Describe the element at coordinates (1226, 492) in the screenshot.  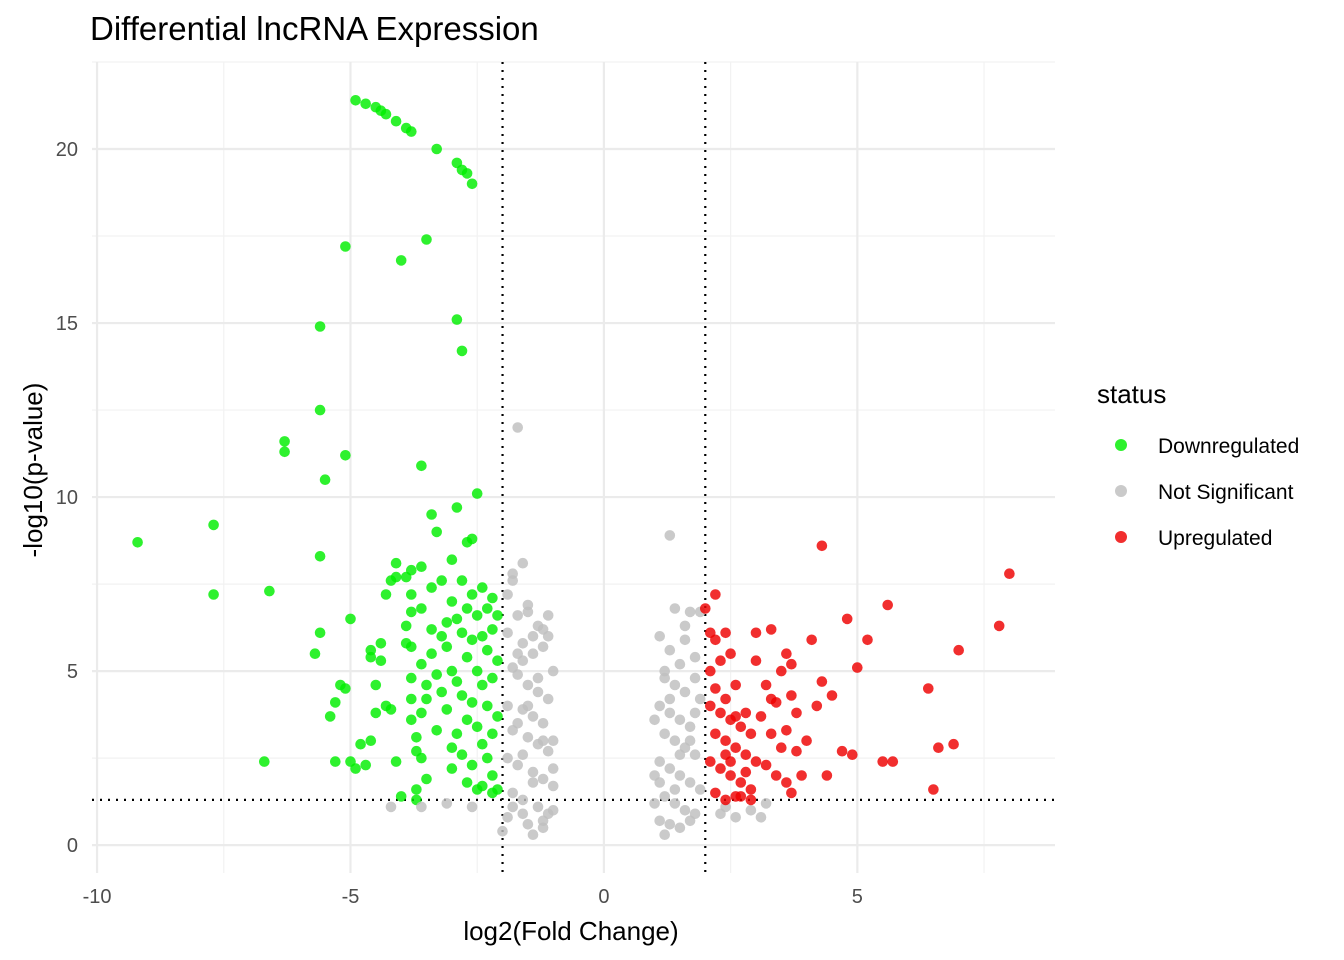
I see `legend-label-not-significant: Not Significant` at that location.